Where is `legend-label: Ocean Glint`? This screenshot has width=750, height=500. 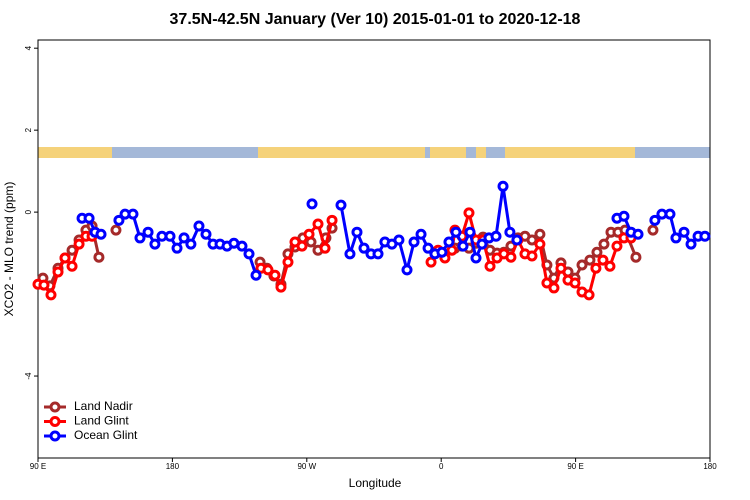 legend-label: Ocean Glint is located at coordinates (106, 435).